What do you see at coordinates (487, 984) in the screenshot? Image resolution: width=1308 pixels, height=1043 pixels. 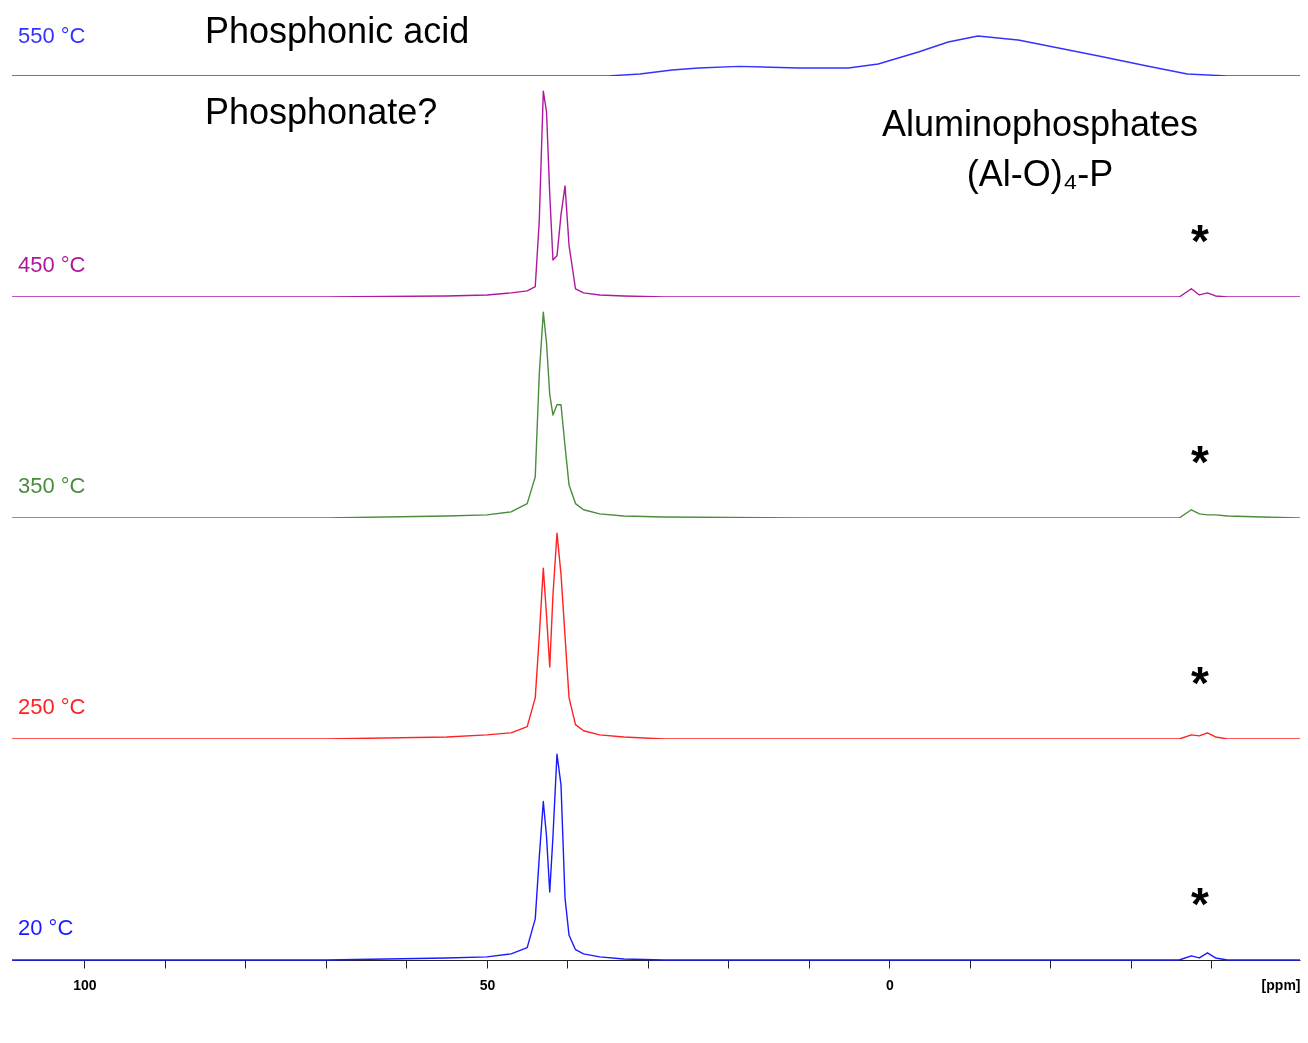 I see `x-tick-label: 50` at bounding box center [487, 984].